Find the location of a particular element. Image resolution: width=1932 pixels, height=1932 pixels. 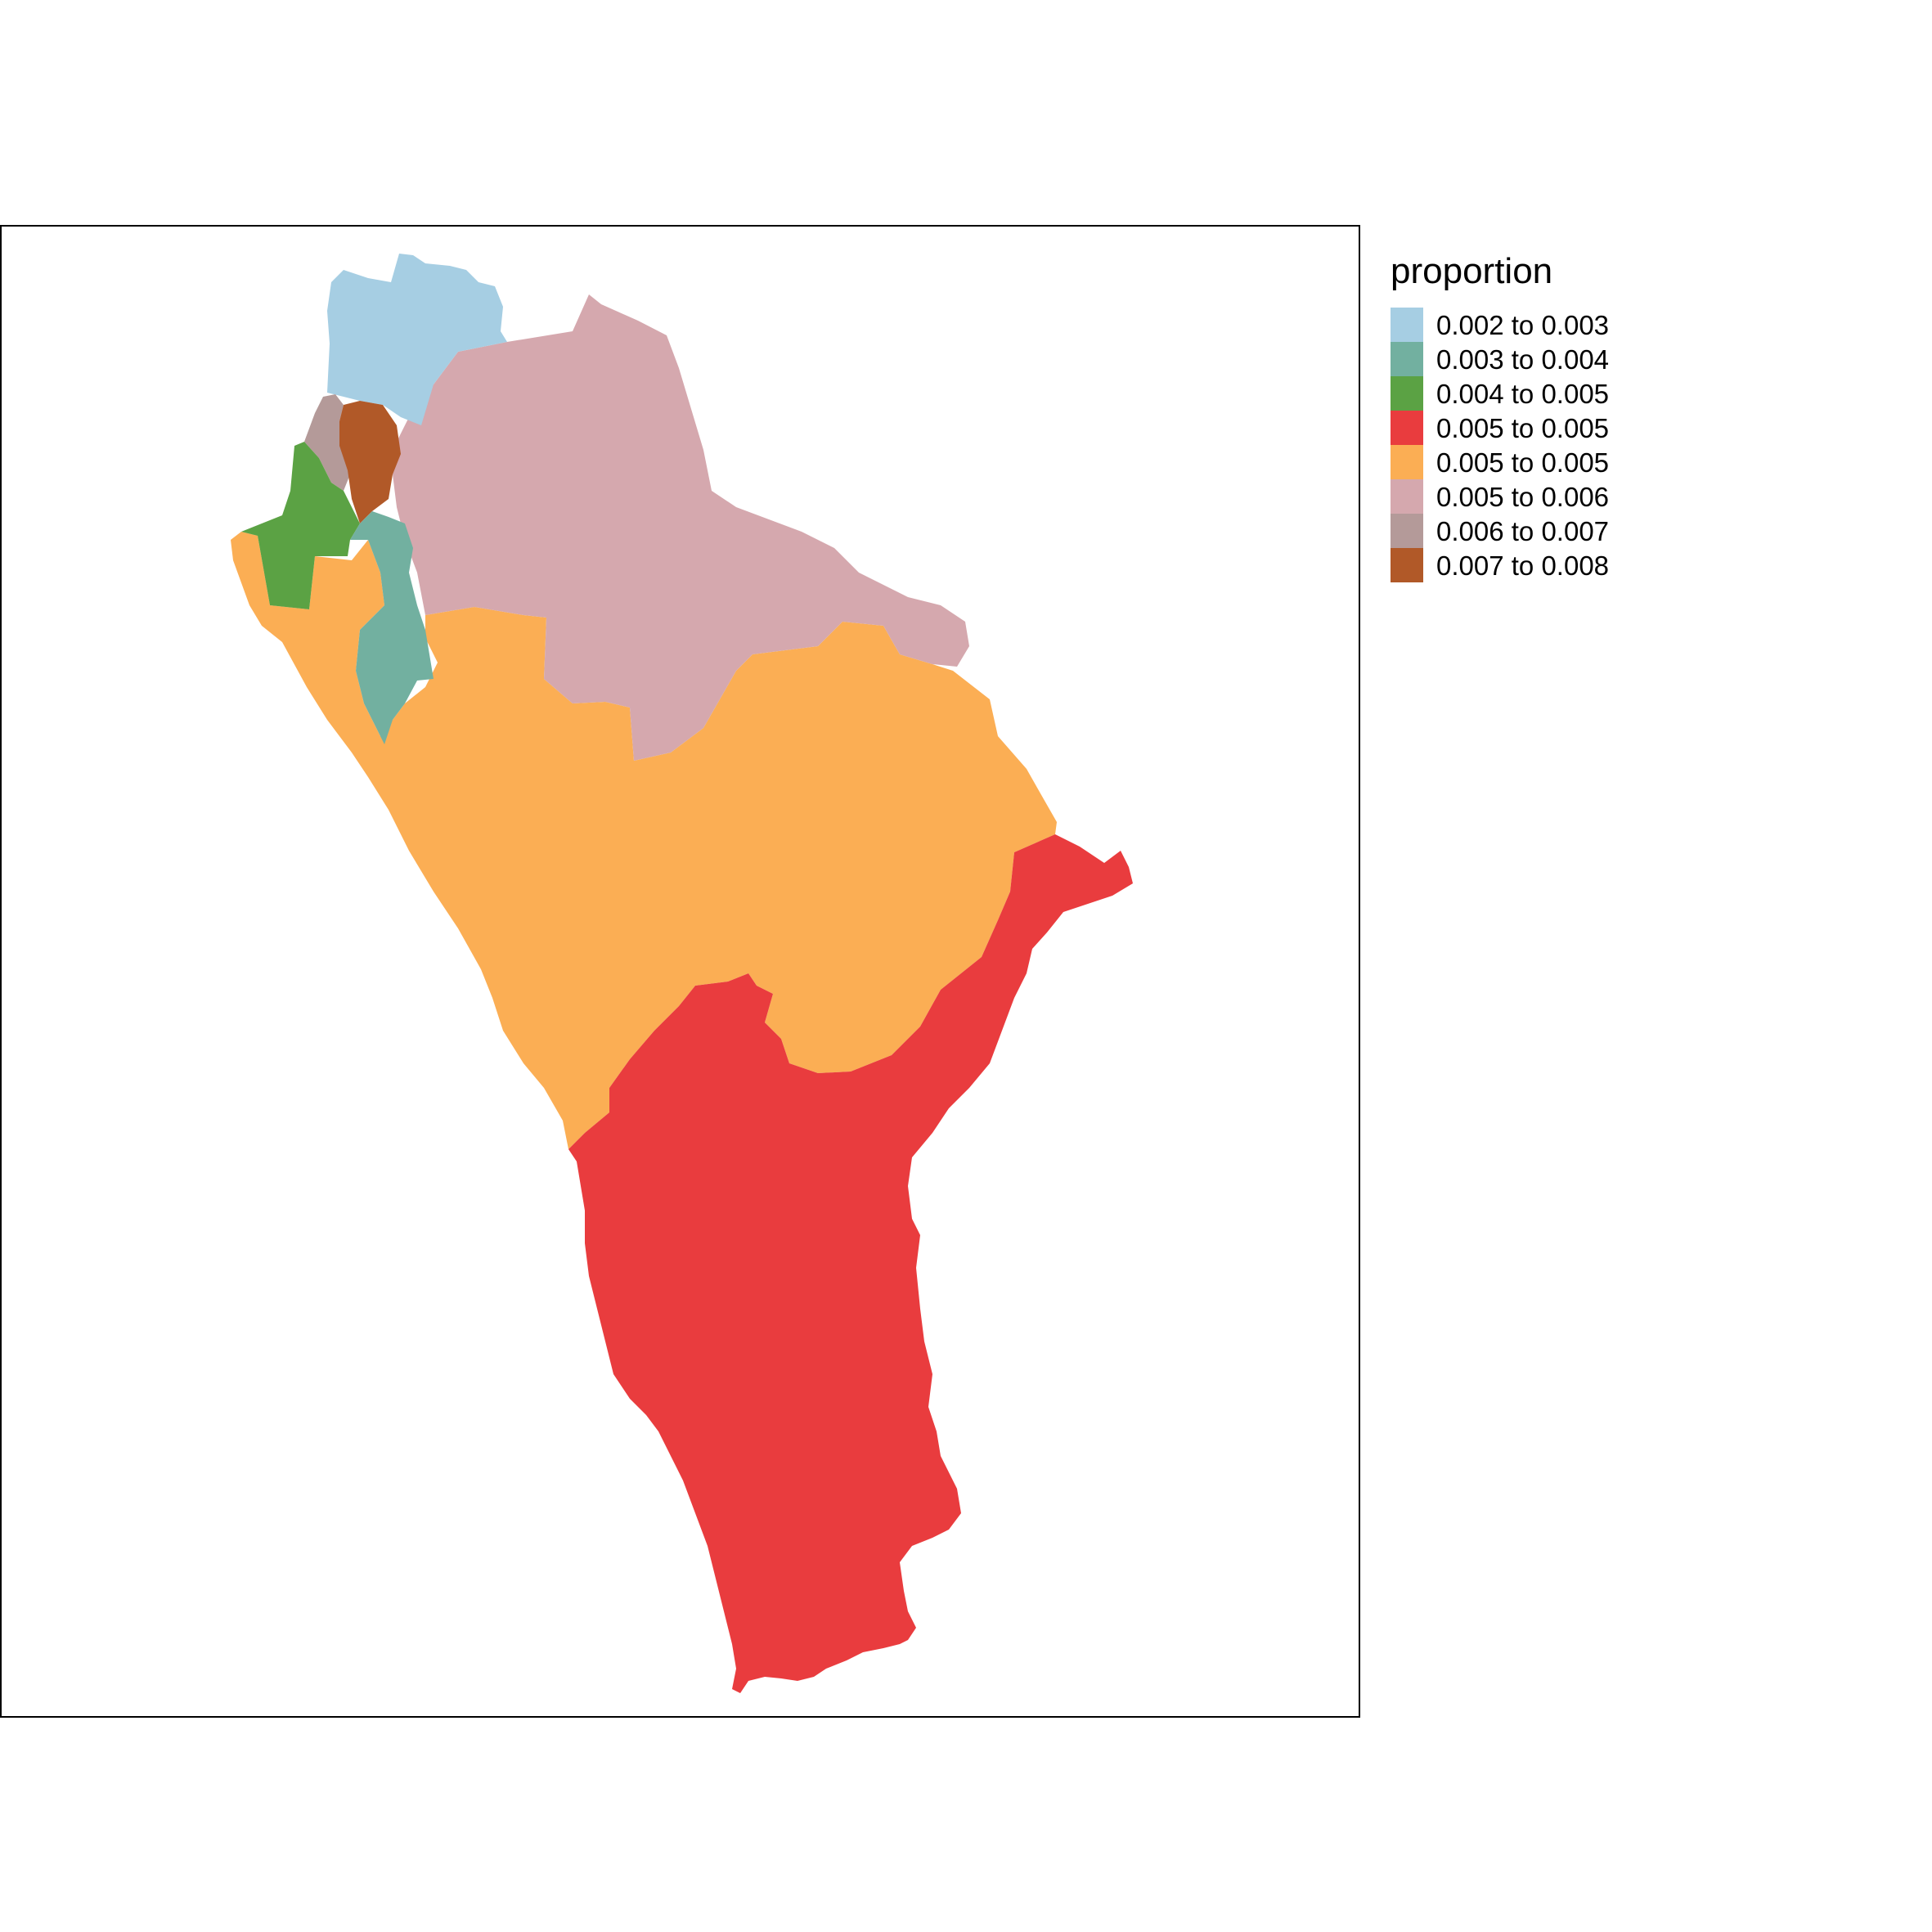

region-north-blue is located at coordinates (417, 339).